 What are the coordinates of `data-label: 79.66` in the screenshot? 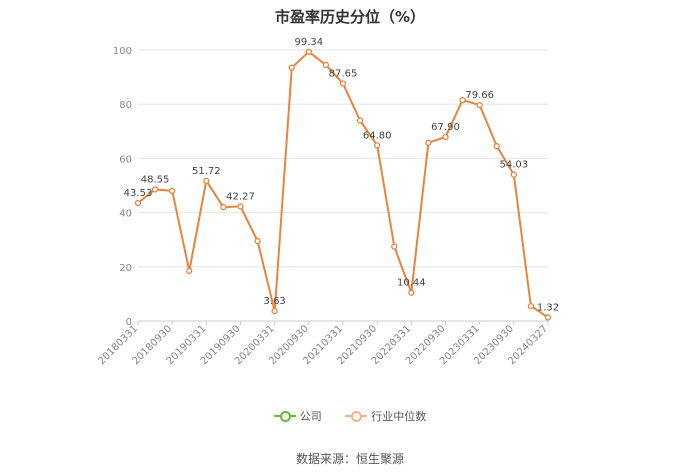 It's located at (479, 95).